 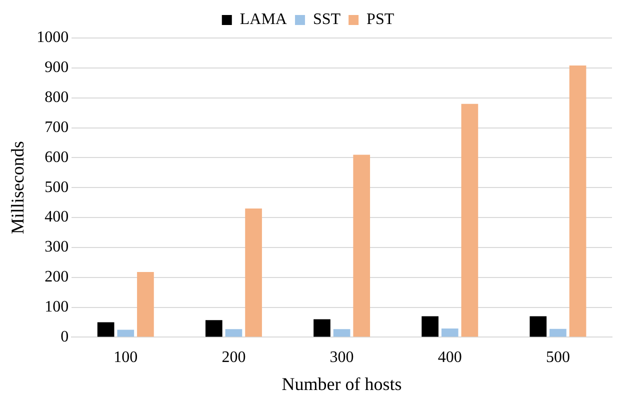 I want to click on y-tick-label: 100, so click(x=56, y=307).